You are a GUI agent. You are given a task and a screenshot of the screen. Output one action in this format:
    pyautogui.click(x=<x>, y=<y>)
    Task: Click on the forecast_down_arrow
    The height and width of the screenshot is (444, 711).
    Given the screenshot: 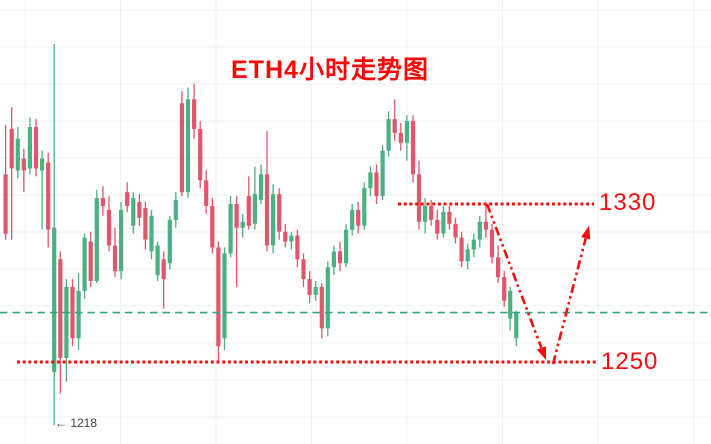 What is the action you would take?
    pyautogui.click(x=514, y=276)
    